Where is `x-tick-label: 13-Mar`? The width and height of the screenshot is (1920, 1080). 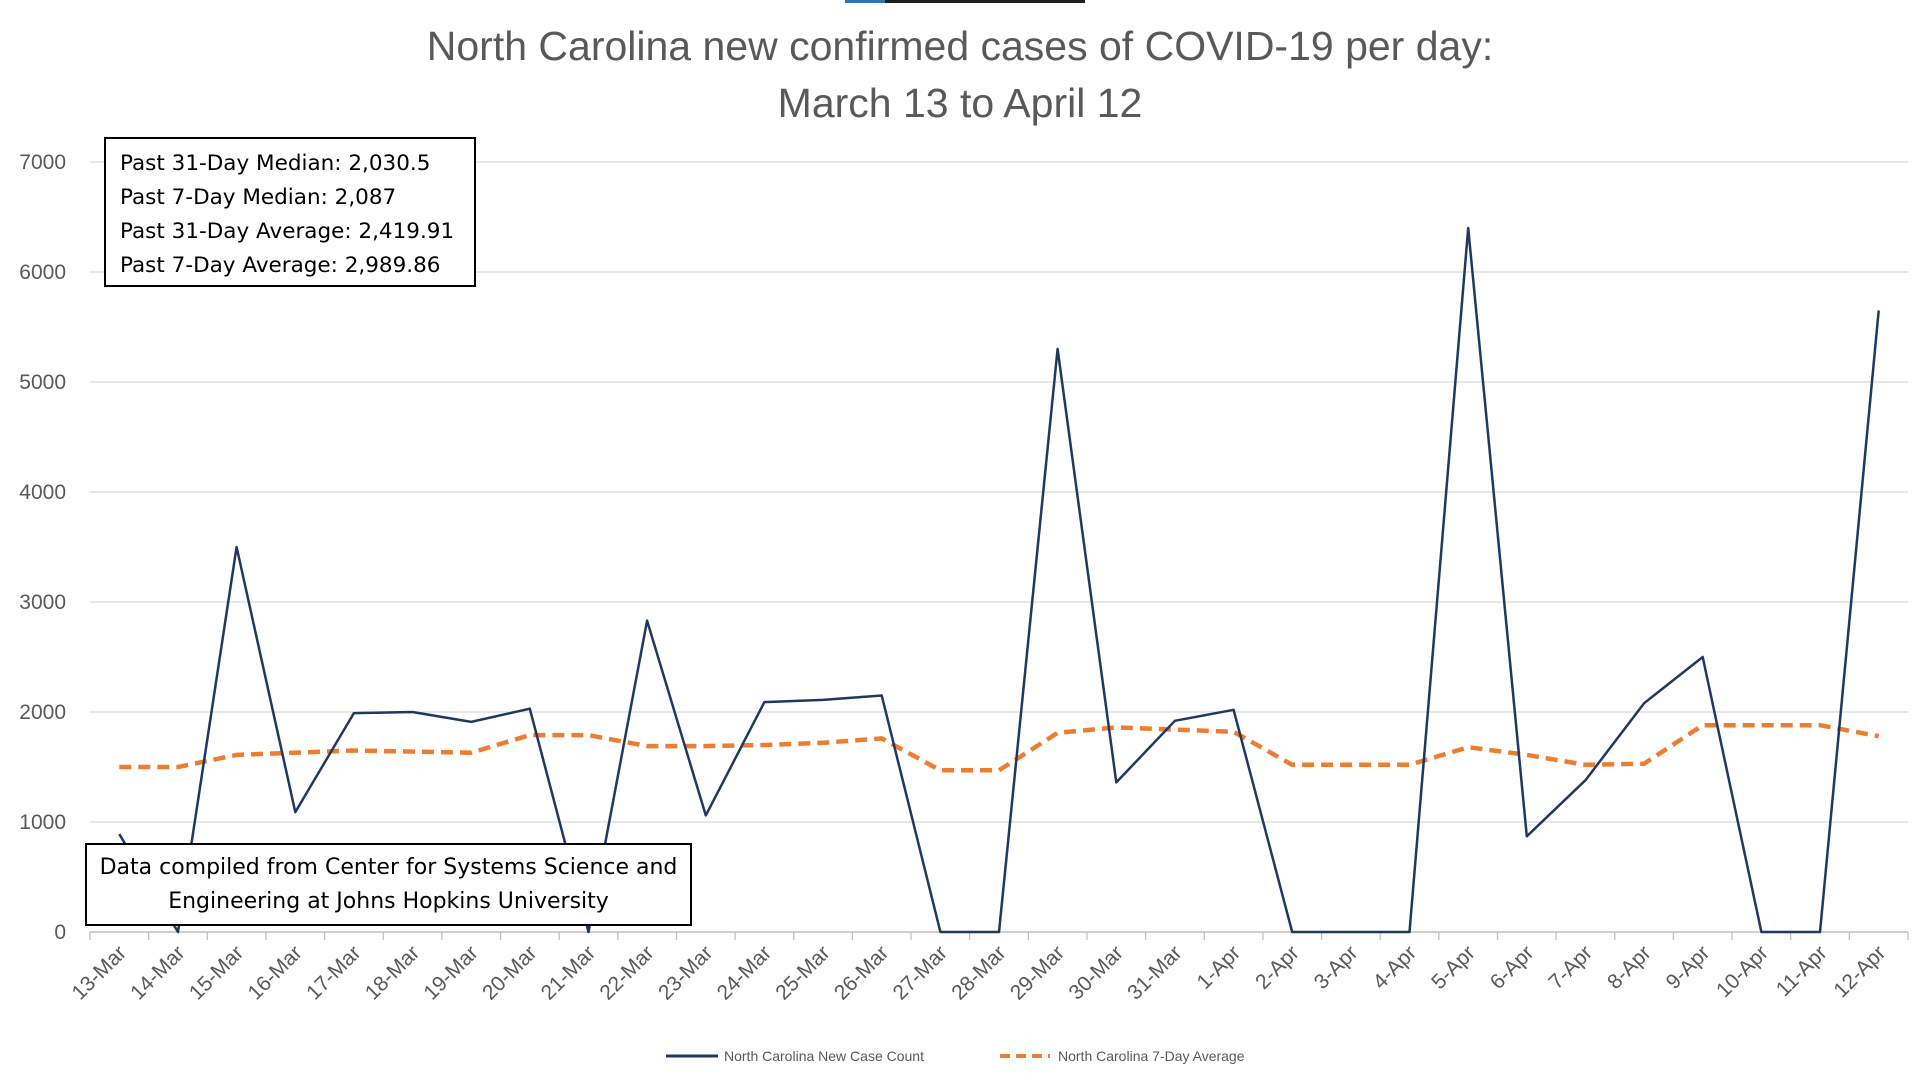
x-tick-label: 13-Mar is located at coordinates (99, 972).